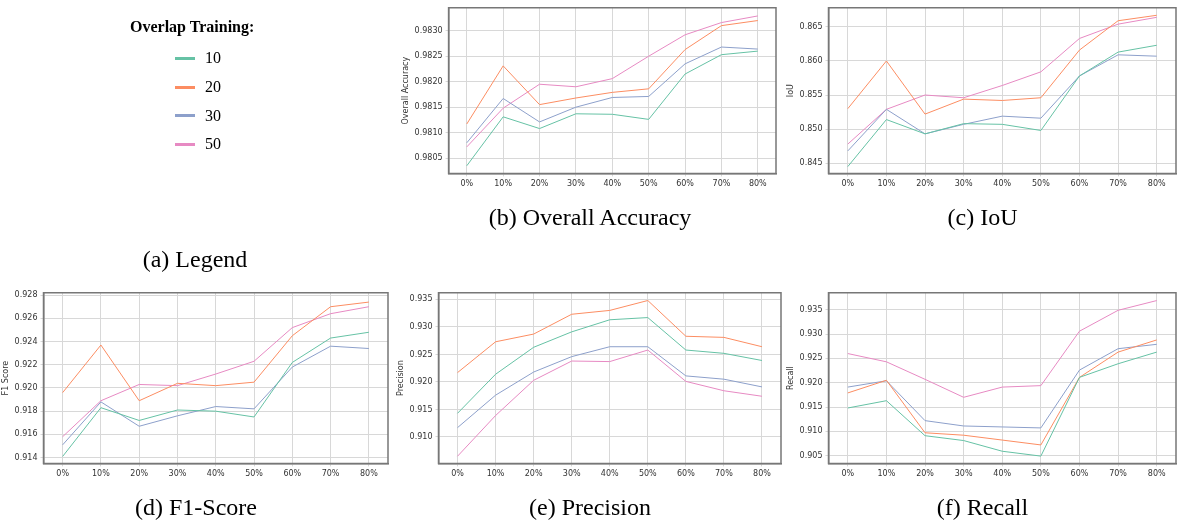  What do you see at coordinates (811, 95) in the screenshot?
I see `y-tick-label: 0.855` at bounding box center [811, 95].